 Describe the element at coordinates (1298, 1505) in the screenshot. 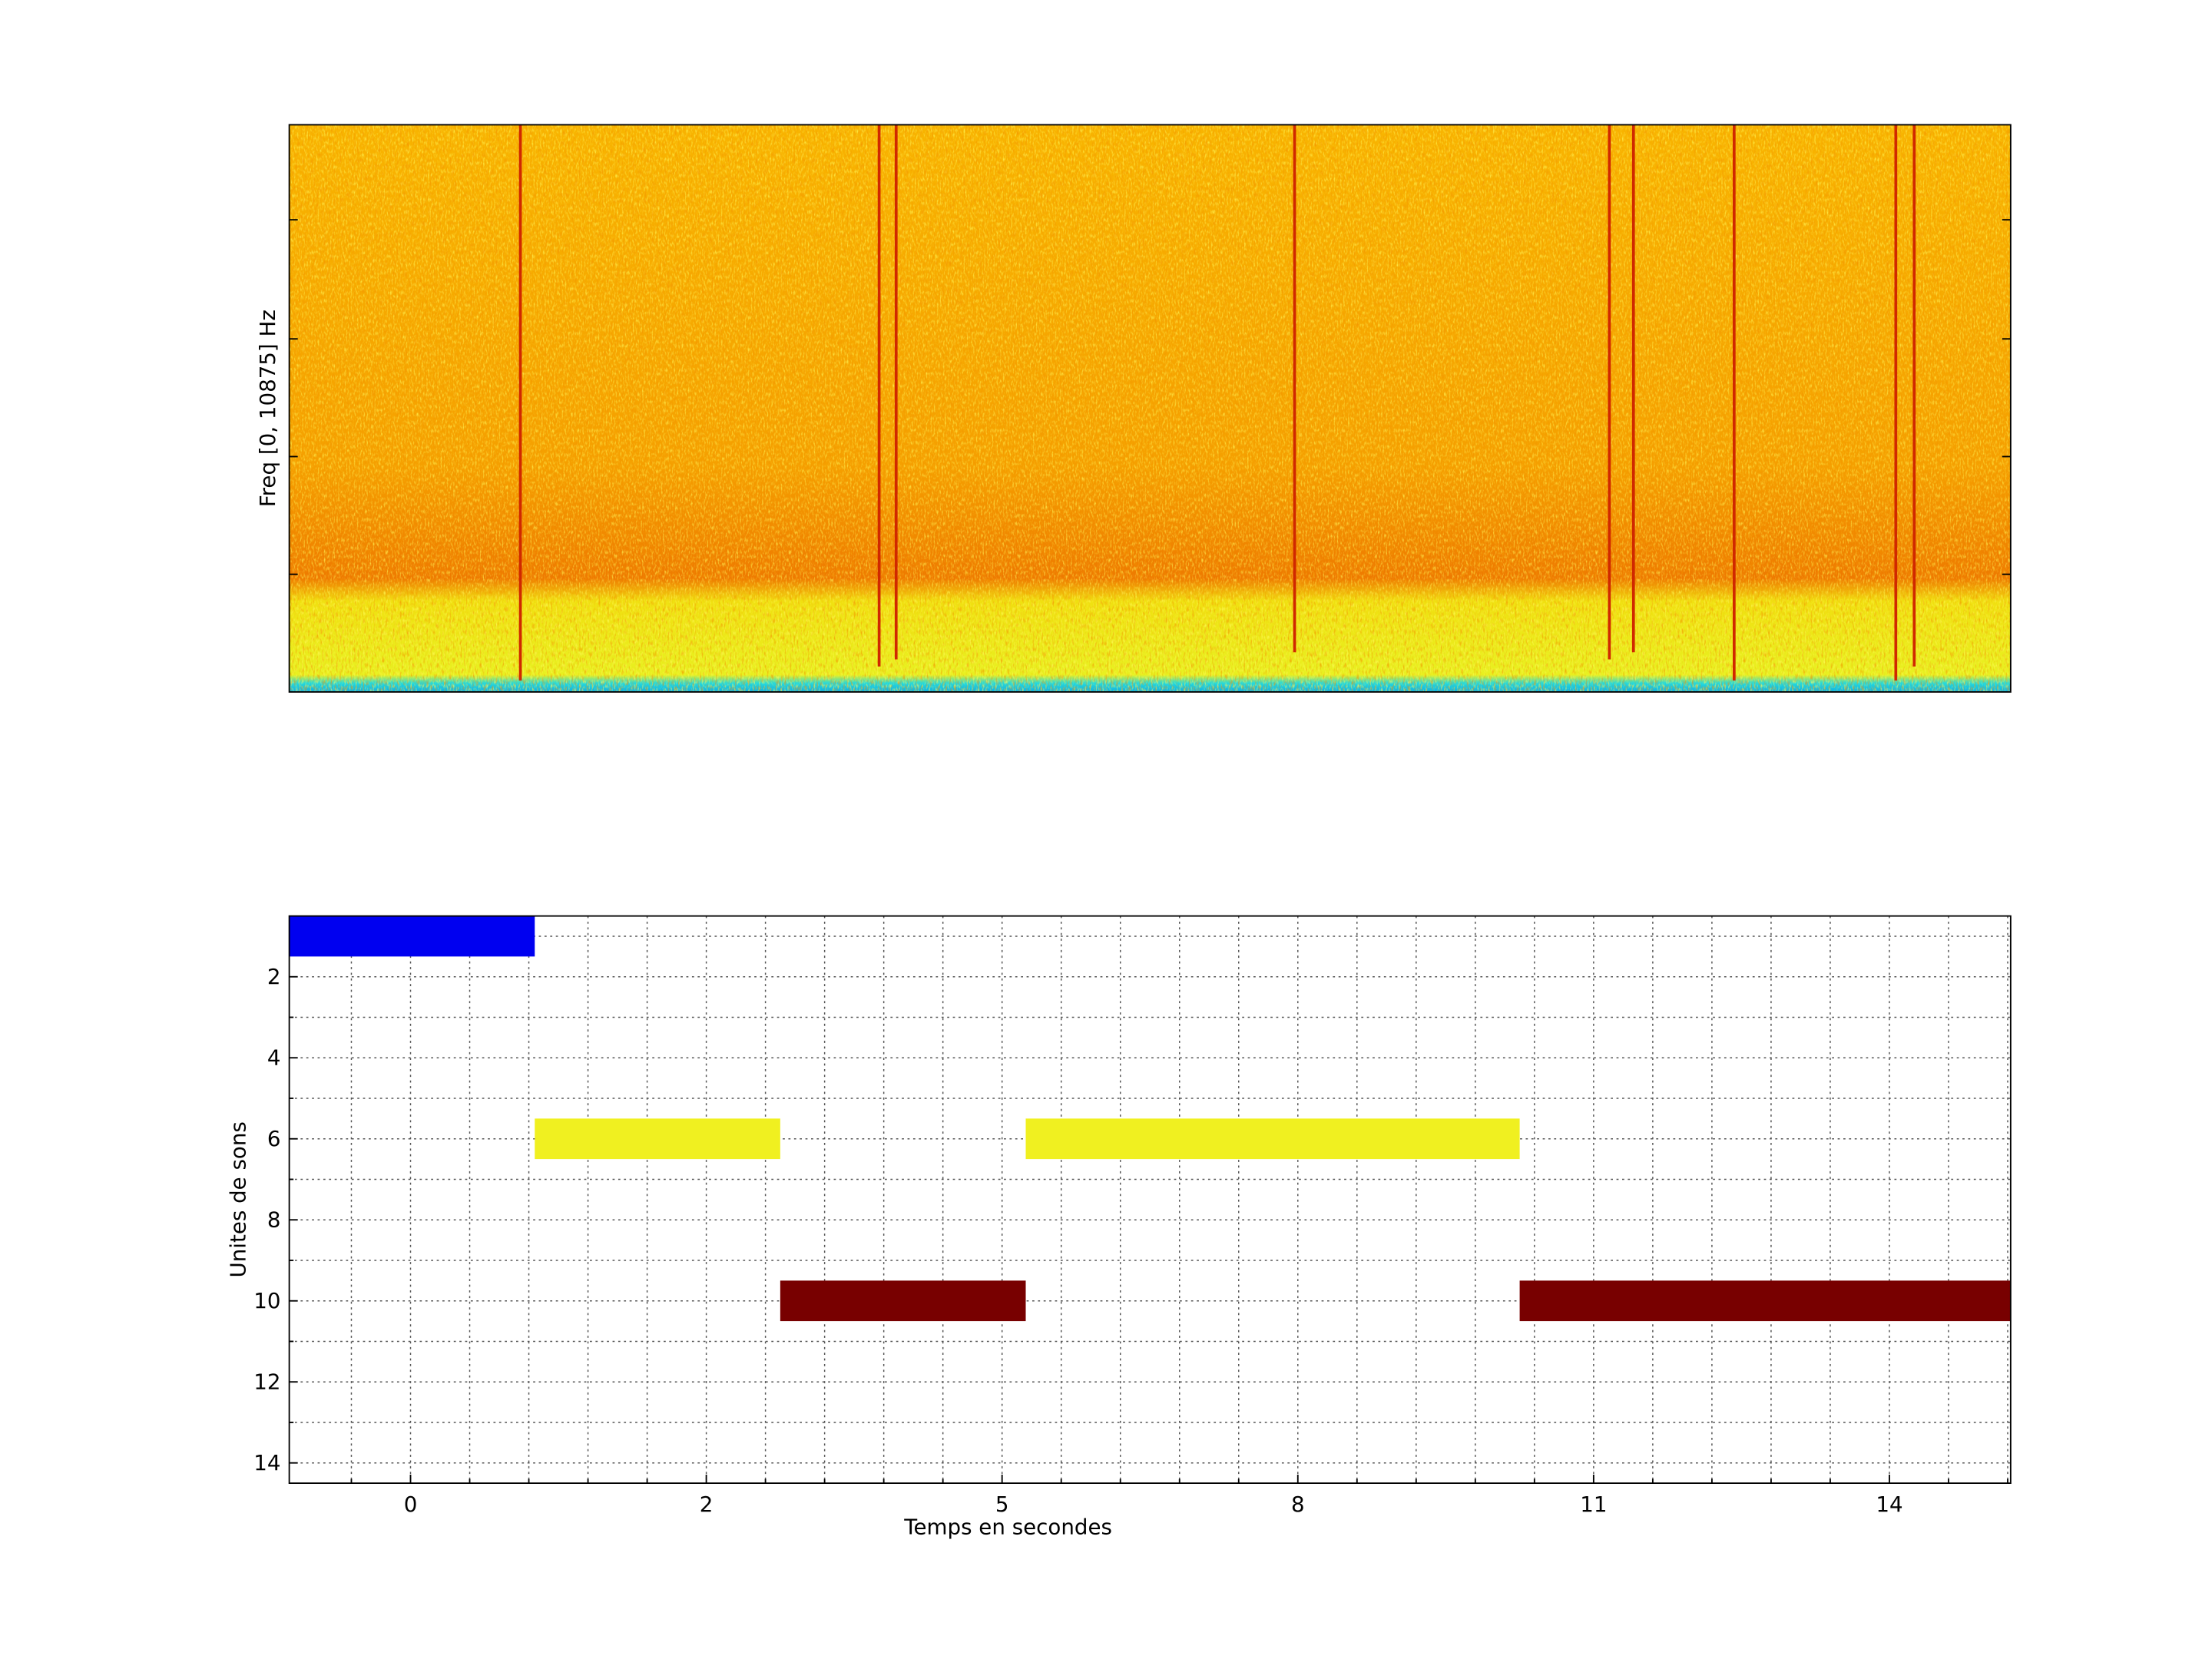

I see `x-tick-label: 8` at that location.